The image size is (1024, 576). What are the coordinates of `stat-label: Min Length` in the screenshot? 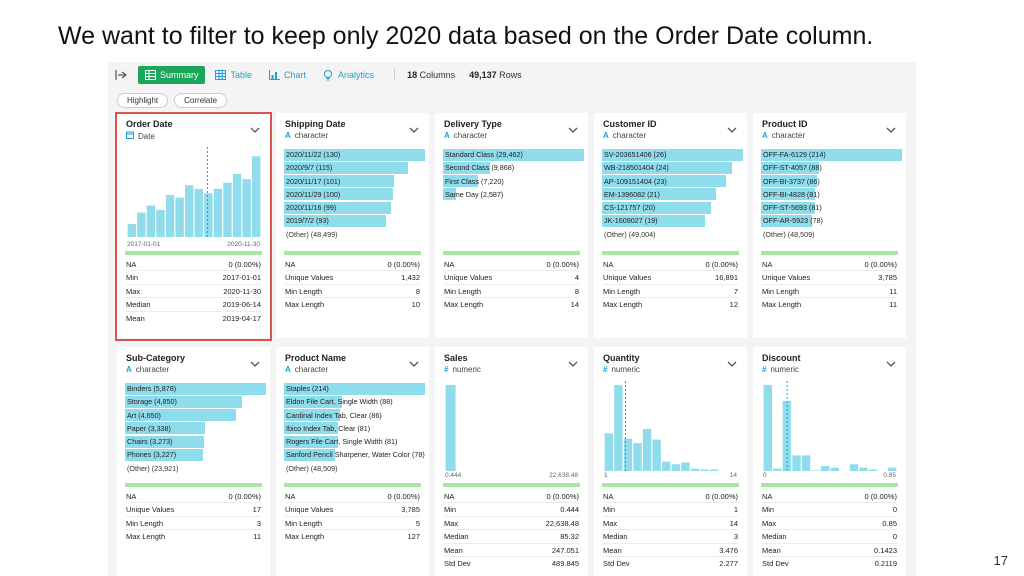 It's located at (463, 291).